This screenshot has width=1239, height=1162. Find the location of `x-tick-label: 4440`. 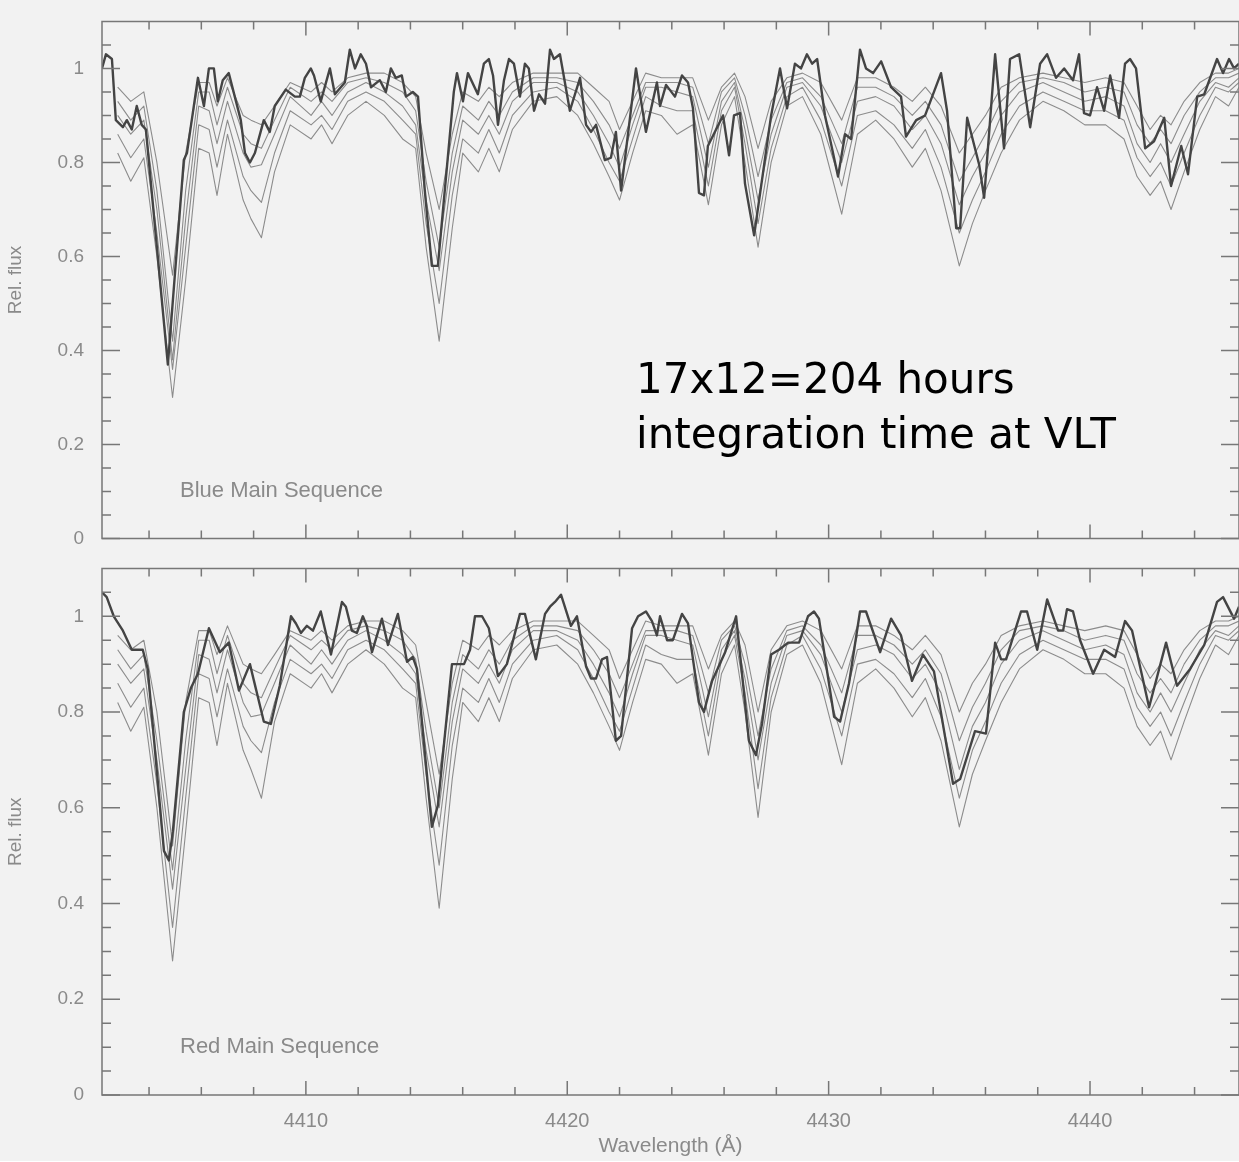

x-tick-label: 4440 is located at coordinates (1090, 1119).